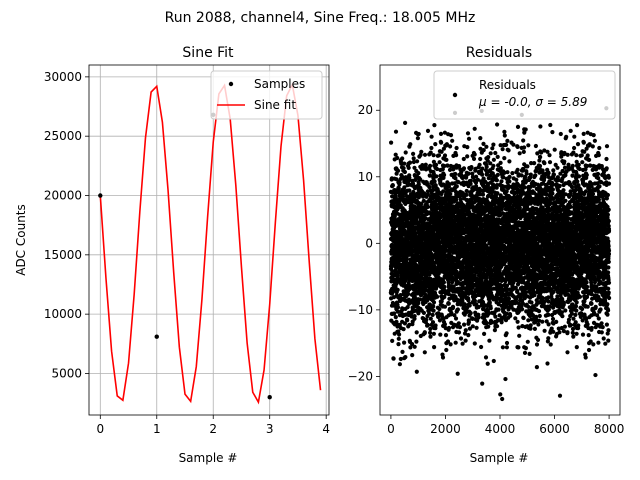 The image size is (640, 480). I want to click on sine-fit-y-tick-label: 20000, so click(63, 196).